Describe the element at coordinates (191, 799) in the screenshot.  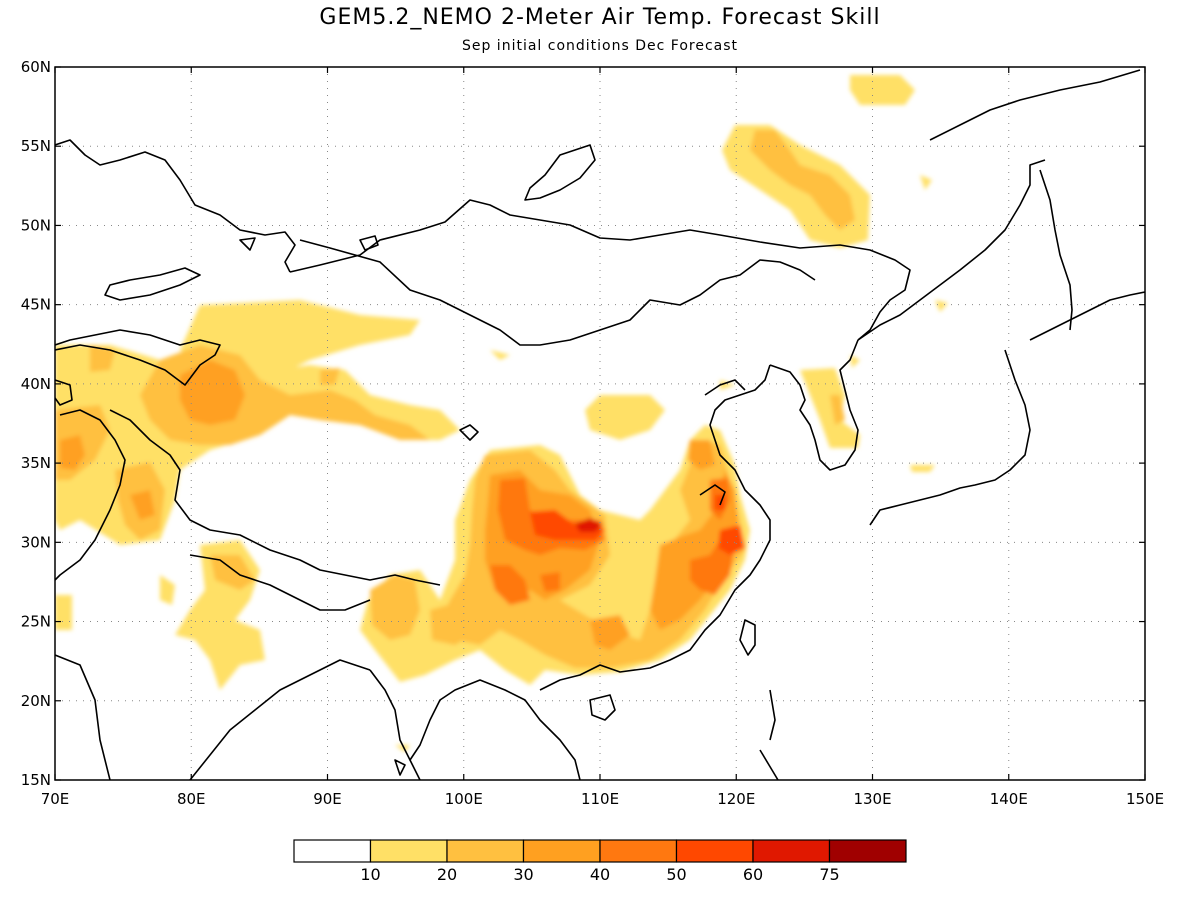
I see `lon-tick-label: 80E` at that location.